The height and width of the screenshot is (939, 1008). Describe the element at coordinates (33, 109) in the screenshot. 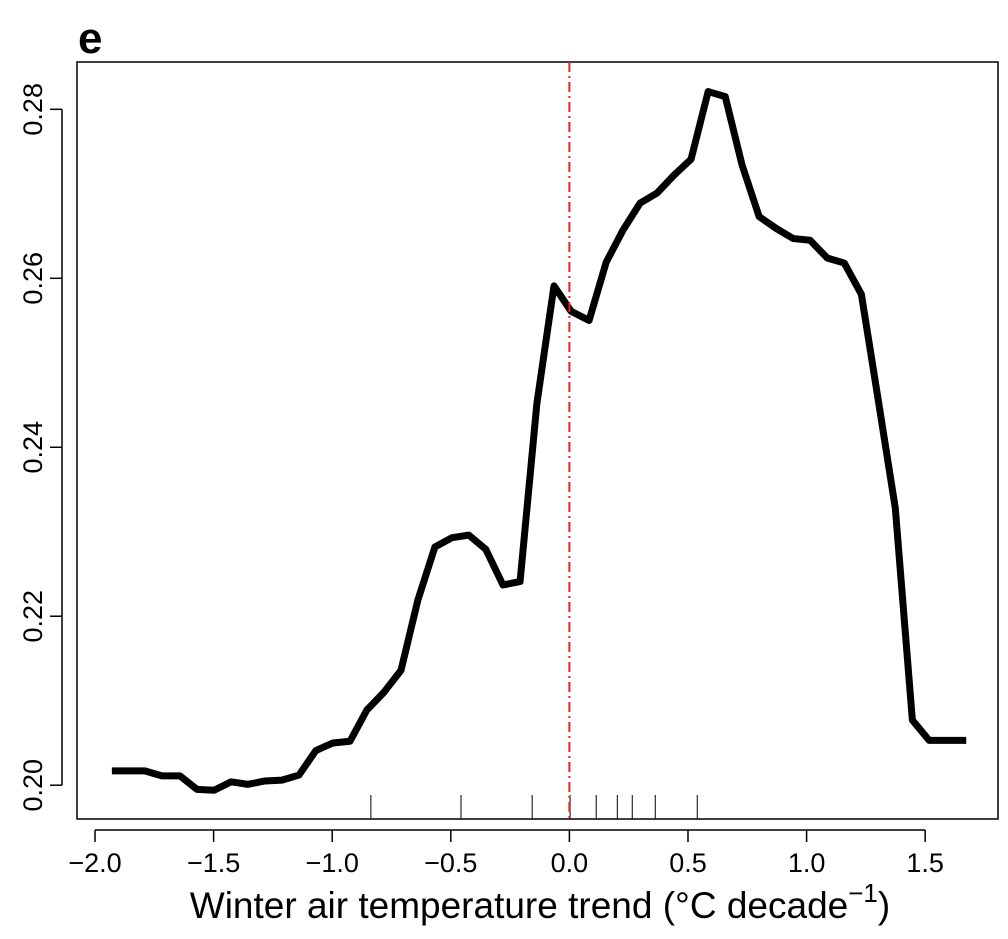

I see `y-tick-label: 0.28` at that location.